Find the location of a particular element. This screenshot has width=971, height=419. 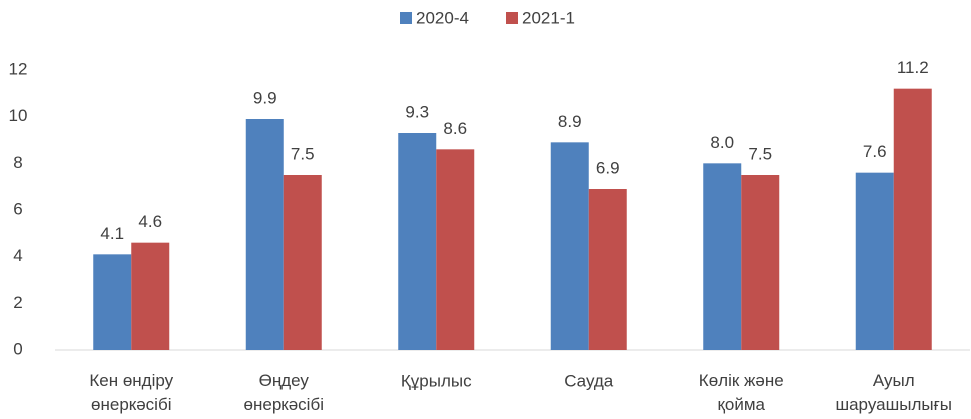

x-tick-label: Өңдеу өнеркәсібі is located at coordinates (284, 392).